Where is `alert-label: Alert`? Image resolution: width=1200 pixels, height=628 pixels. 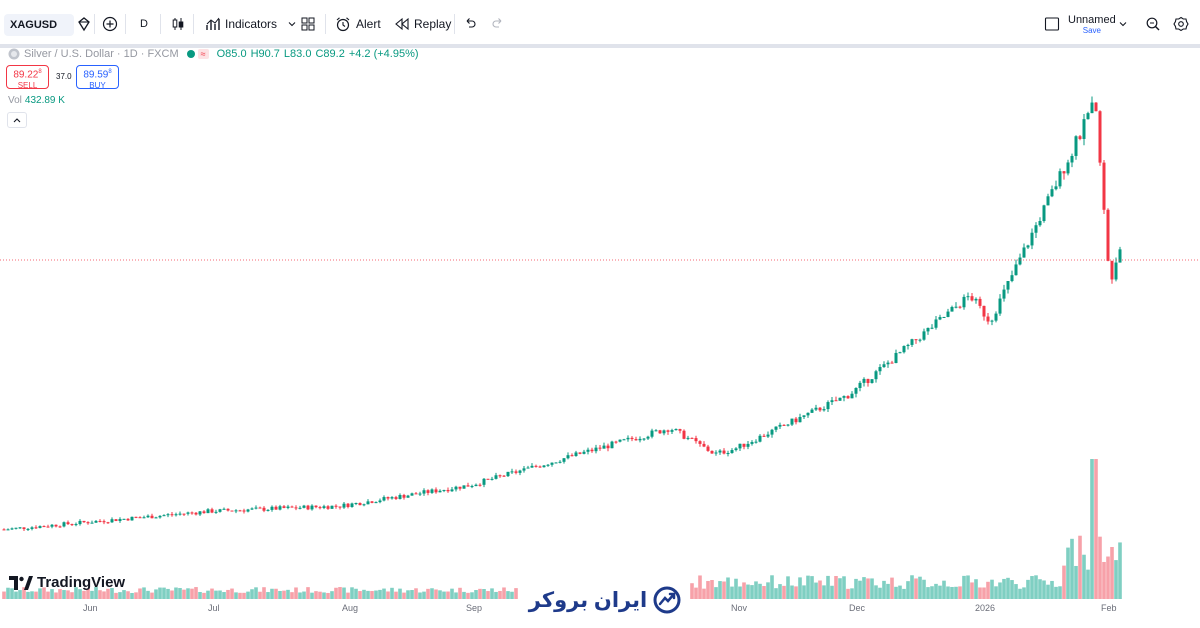 alert-label: Alert is located at coordinates (368, 24).